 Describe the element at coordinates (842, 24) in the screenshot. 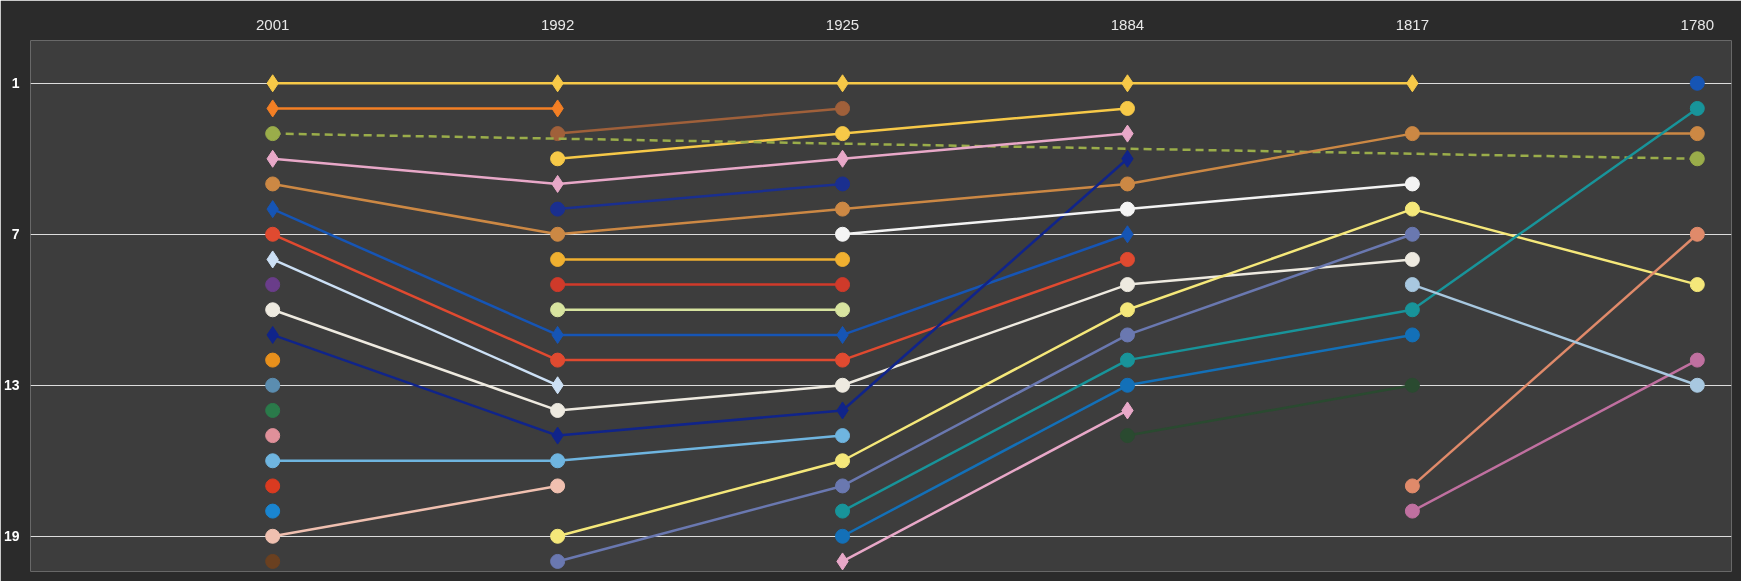

I see `x-tick-label: 1925` at that location.